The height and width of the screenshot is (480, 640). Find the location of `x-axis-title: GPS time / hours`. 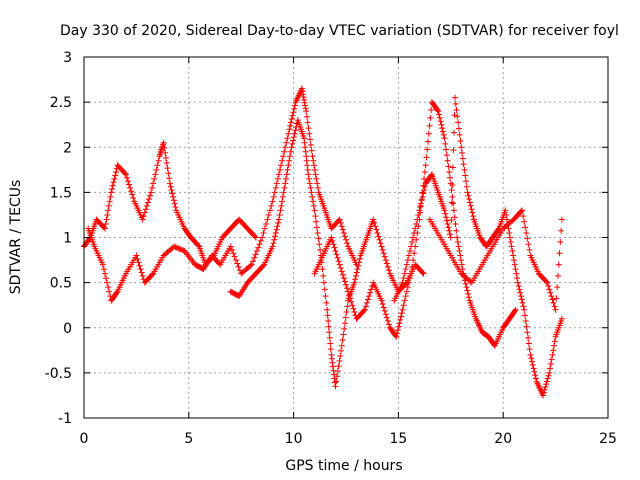

x-axis-title: GPS time / hours is located at coordinates (343, 466).